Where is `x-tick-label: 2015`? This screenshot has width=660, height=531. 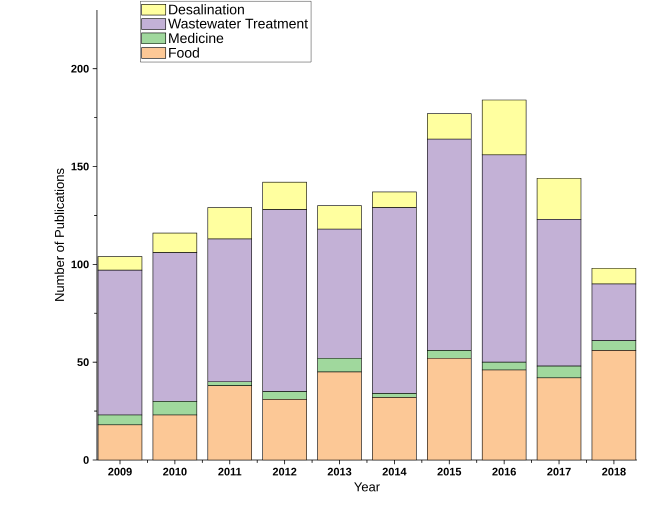 x-tick-label: 2015 is located at coordinates (449, 472).